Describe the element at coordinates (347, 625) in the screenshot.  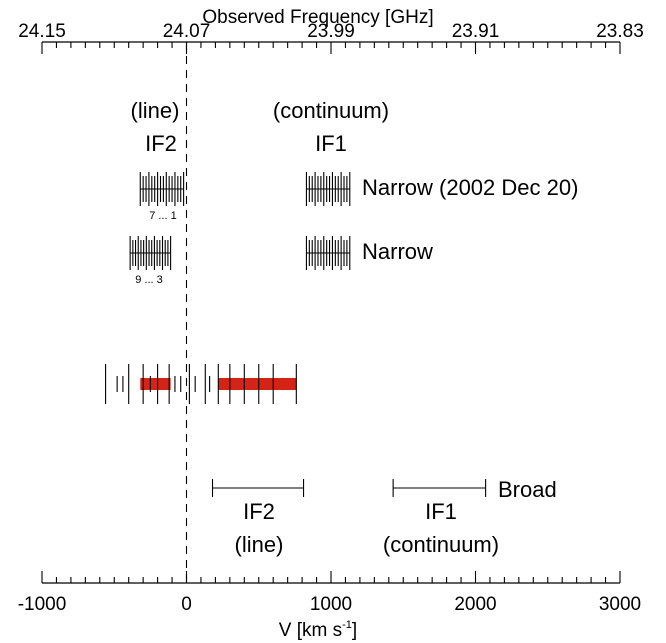
I see `x-axis-title-sup: -1` at that location.